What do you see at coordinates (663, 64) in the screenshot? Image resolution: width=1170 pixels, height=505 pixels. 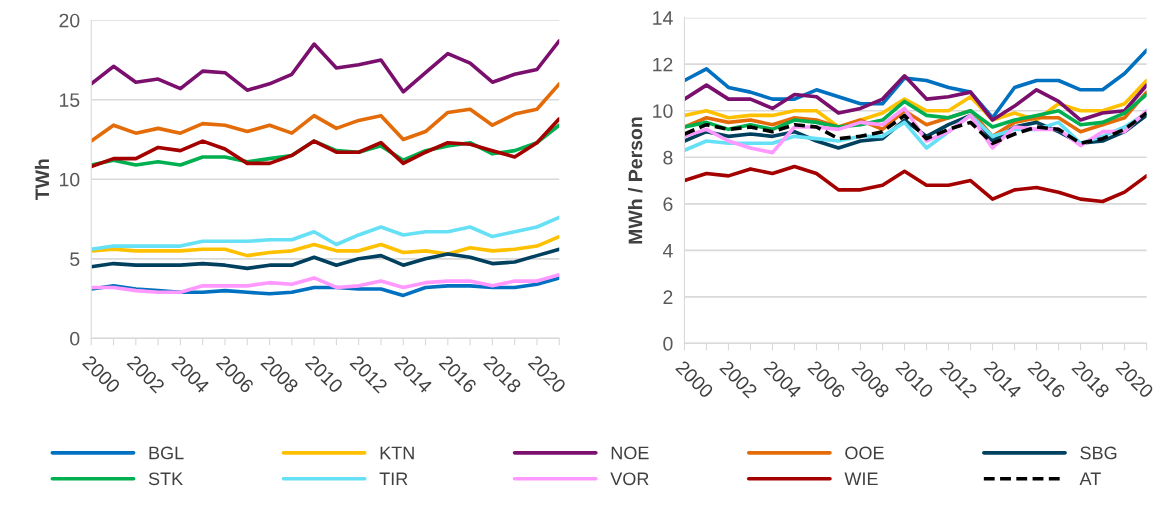 I see `y-tick-label: 12` at bounding box center [663, 64].